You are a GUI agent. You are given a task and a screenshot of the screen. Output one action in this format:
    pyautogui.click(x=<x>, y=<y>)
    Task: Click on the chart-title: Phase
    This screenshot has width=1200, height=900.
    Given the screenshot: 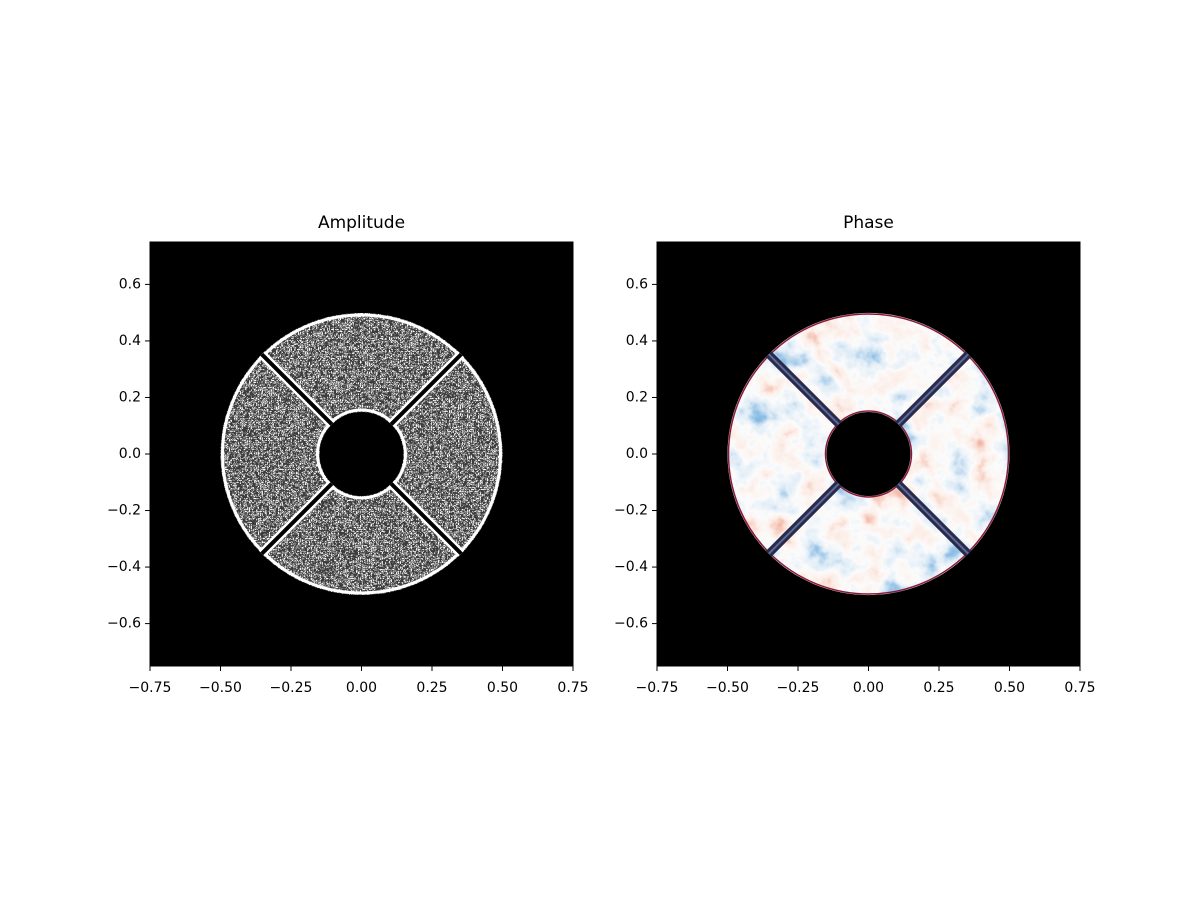 What is the action you would take?
    pyautogui.click(x=868, y=223)
    